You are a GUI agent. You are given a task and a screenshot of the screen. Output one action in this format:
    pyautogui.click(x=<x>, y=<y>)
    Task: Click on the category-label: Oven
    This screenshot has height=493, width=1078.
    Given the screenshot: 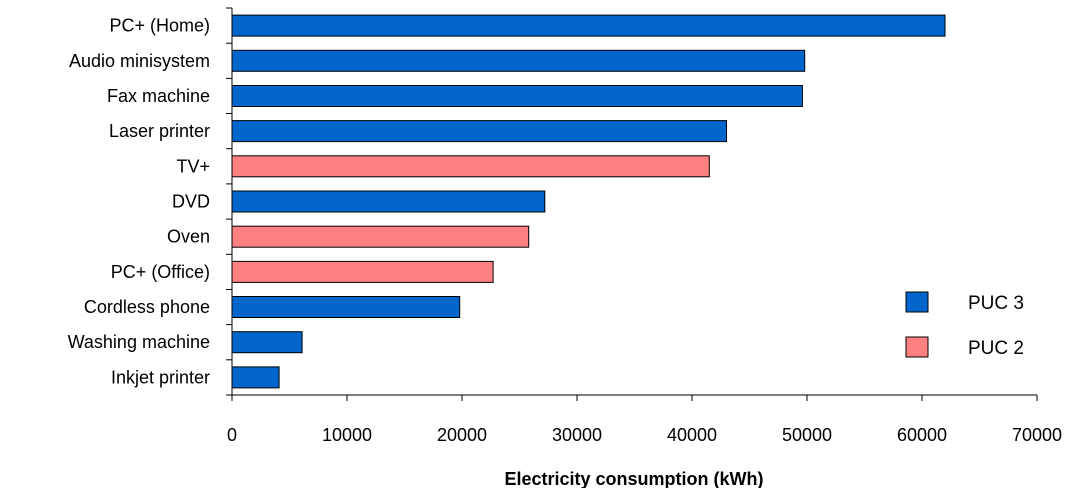 What is the action you would take?
    pyautogui.click(x=188, y=237)
    